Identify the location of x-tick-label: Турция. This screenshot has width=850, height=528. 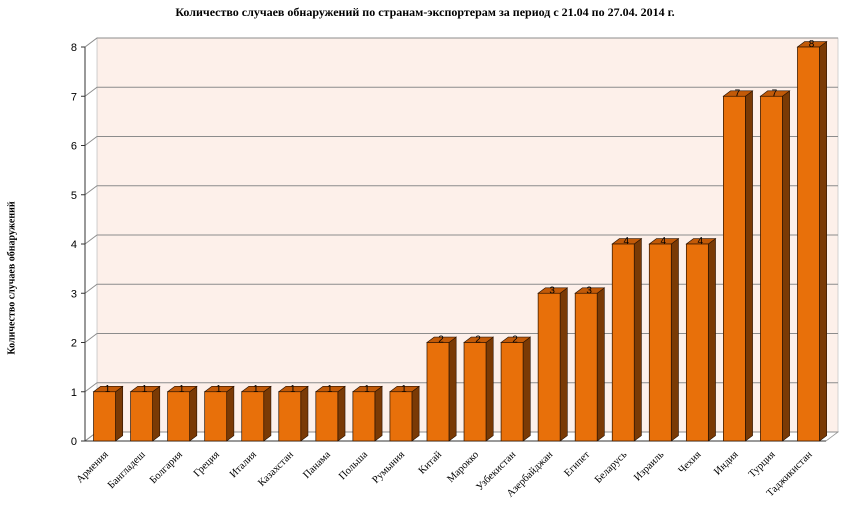
(762, 464).